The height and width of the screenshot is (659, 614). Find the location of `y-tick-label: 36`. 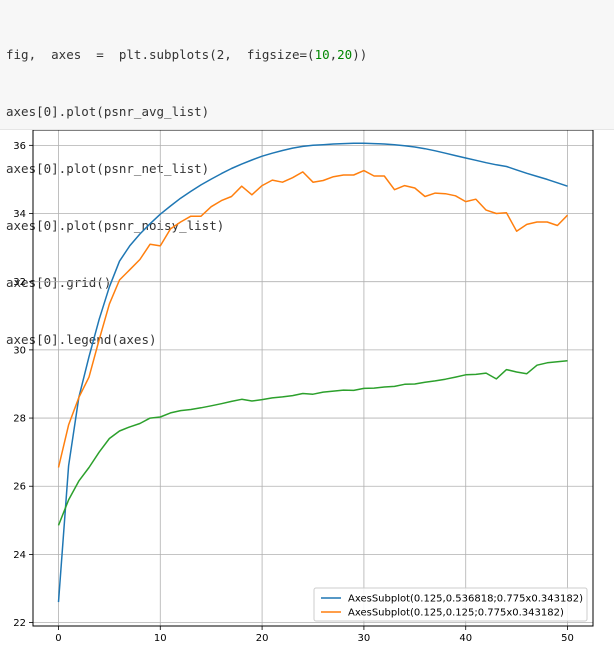

y-tick-label: 36 is located at coordinates (19, 146).